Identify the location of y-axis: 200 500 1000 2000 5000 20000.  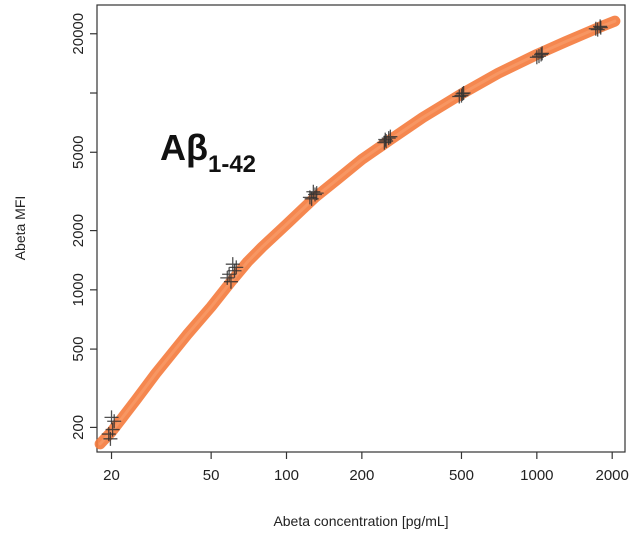
(83, 226).